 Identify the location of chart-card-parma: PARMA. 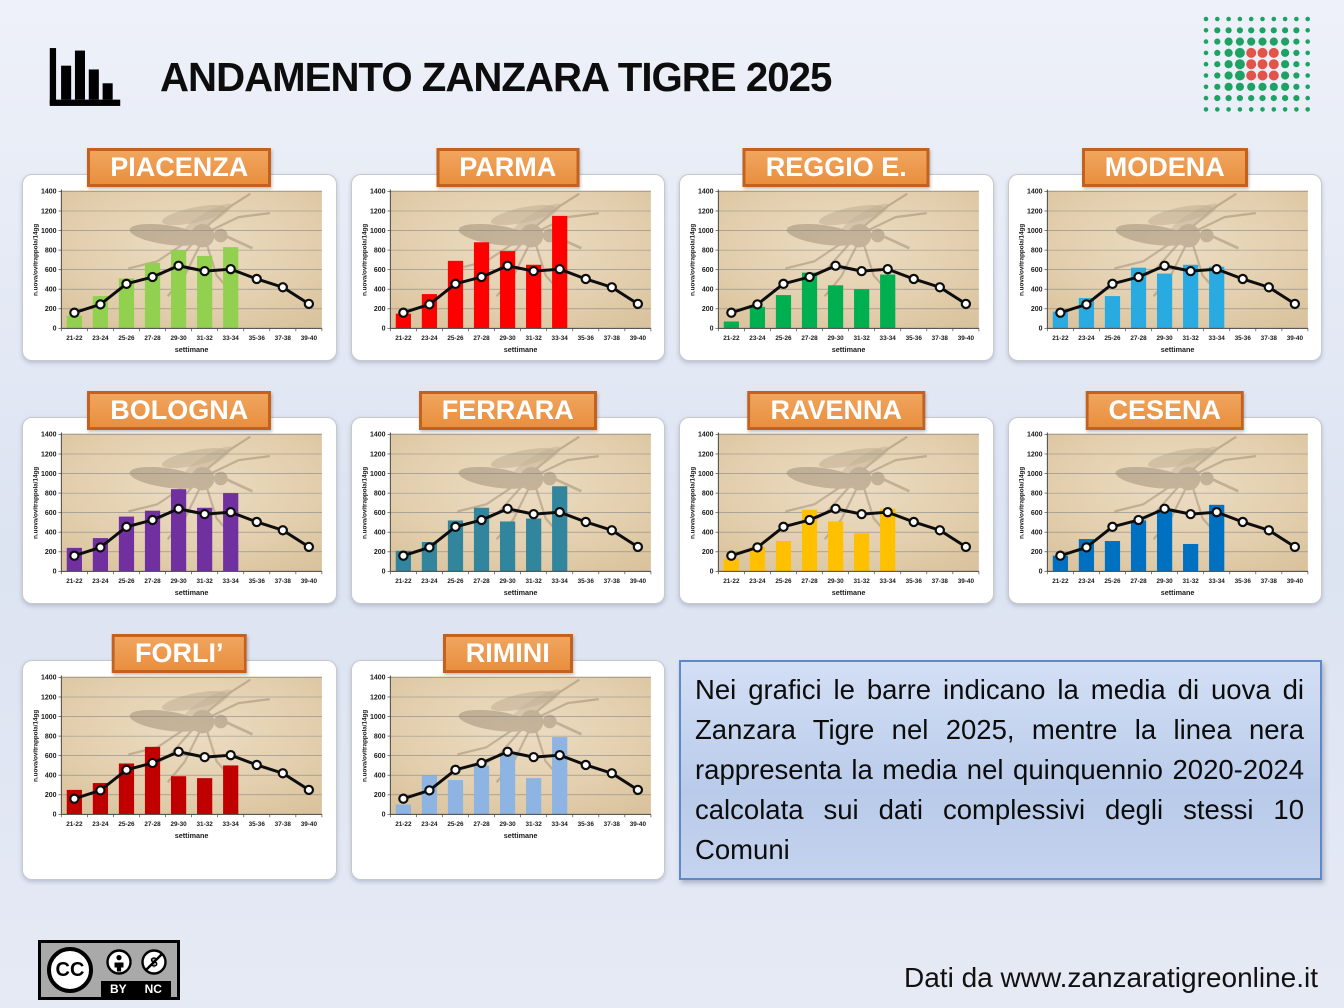
(507, 254).